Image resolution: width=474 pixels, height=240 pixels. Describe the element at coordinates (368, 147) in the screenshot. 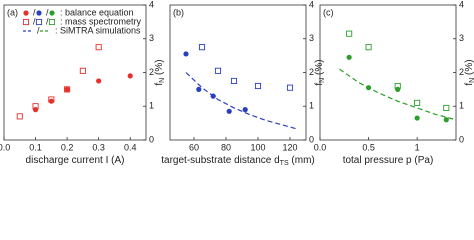

I see `x-tick-label: 0.5` at that location.